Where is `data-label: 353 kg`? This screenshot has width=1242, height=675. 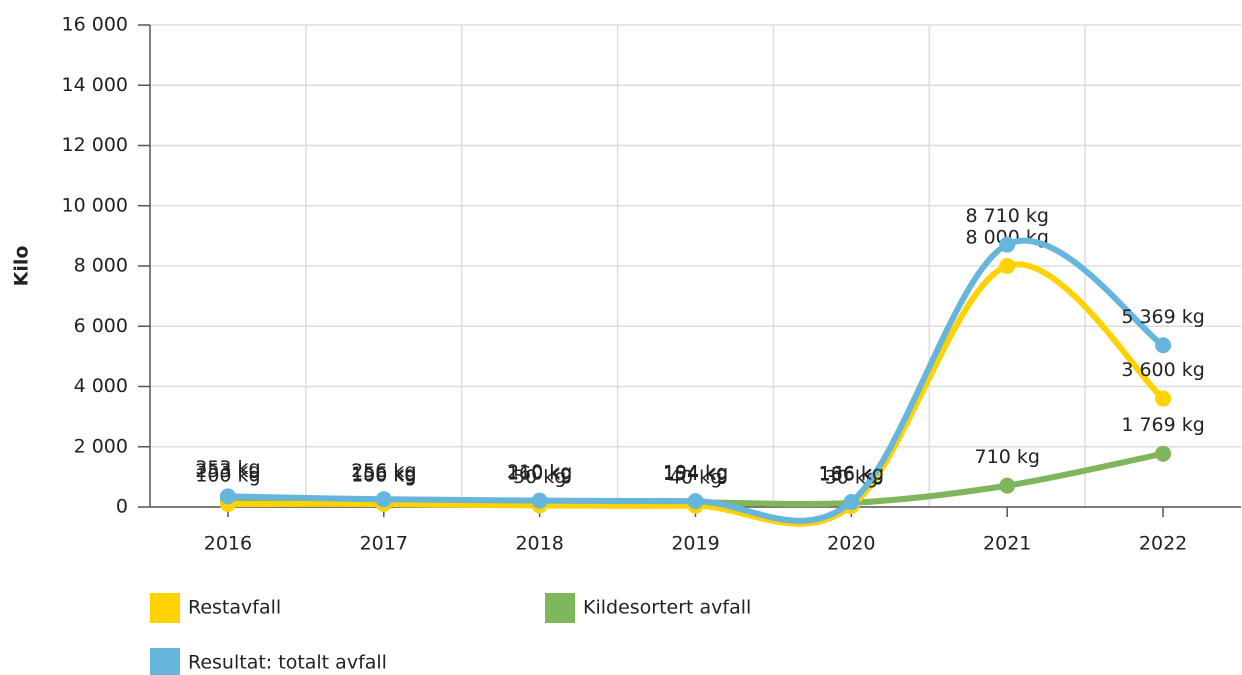
data-label: 353 kg is located at coordinates (227, 468).